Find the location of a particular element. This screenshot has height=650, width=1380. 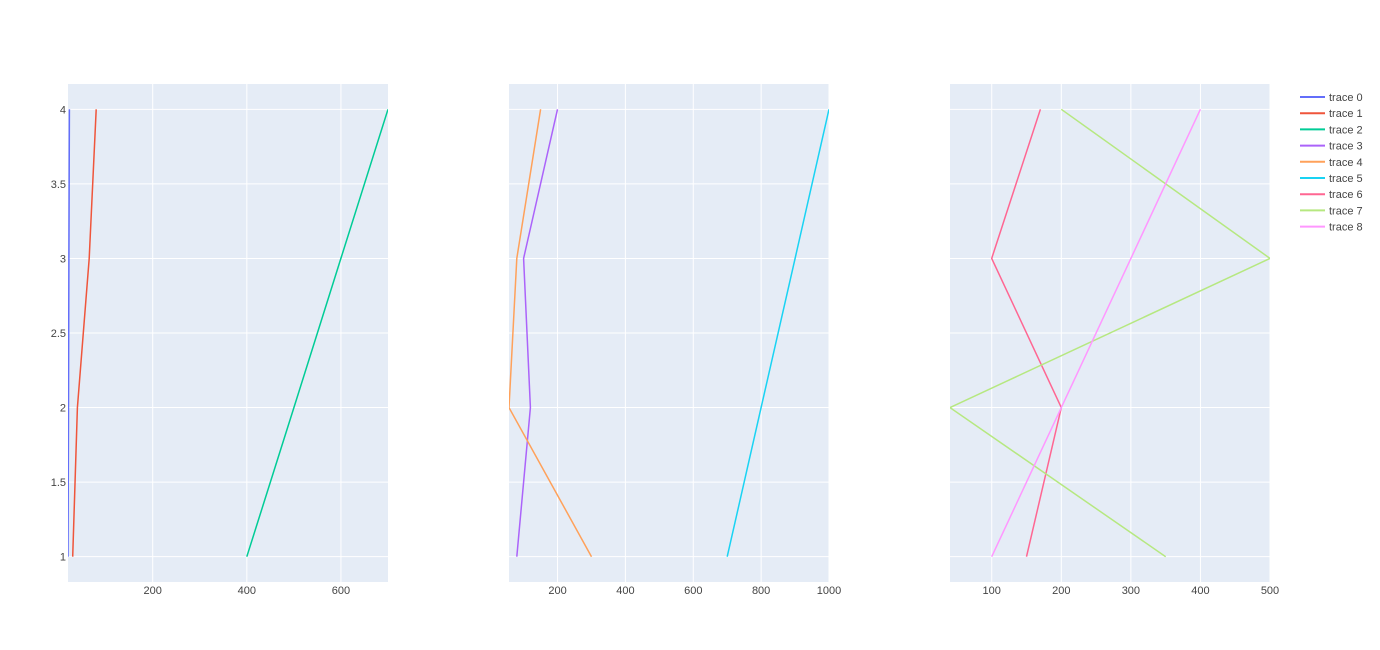

x-tick-label: 100 is located at coordinates (992, 591).